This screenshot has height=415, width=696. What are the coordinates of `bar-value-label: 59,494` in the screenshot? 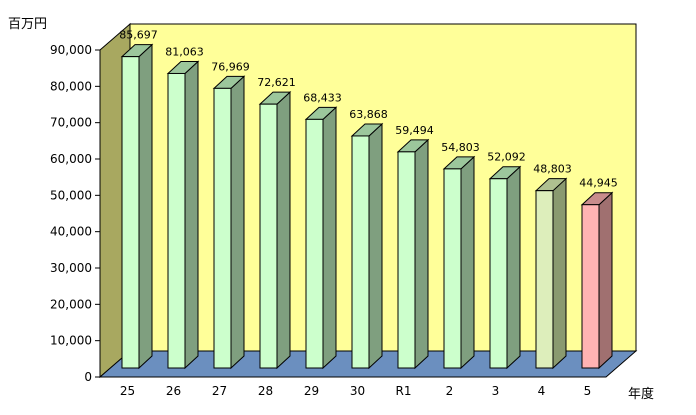 It's located at (414, 130).